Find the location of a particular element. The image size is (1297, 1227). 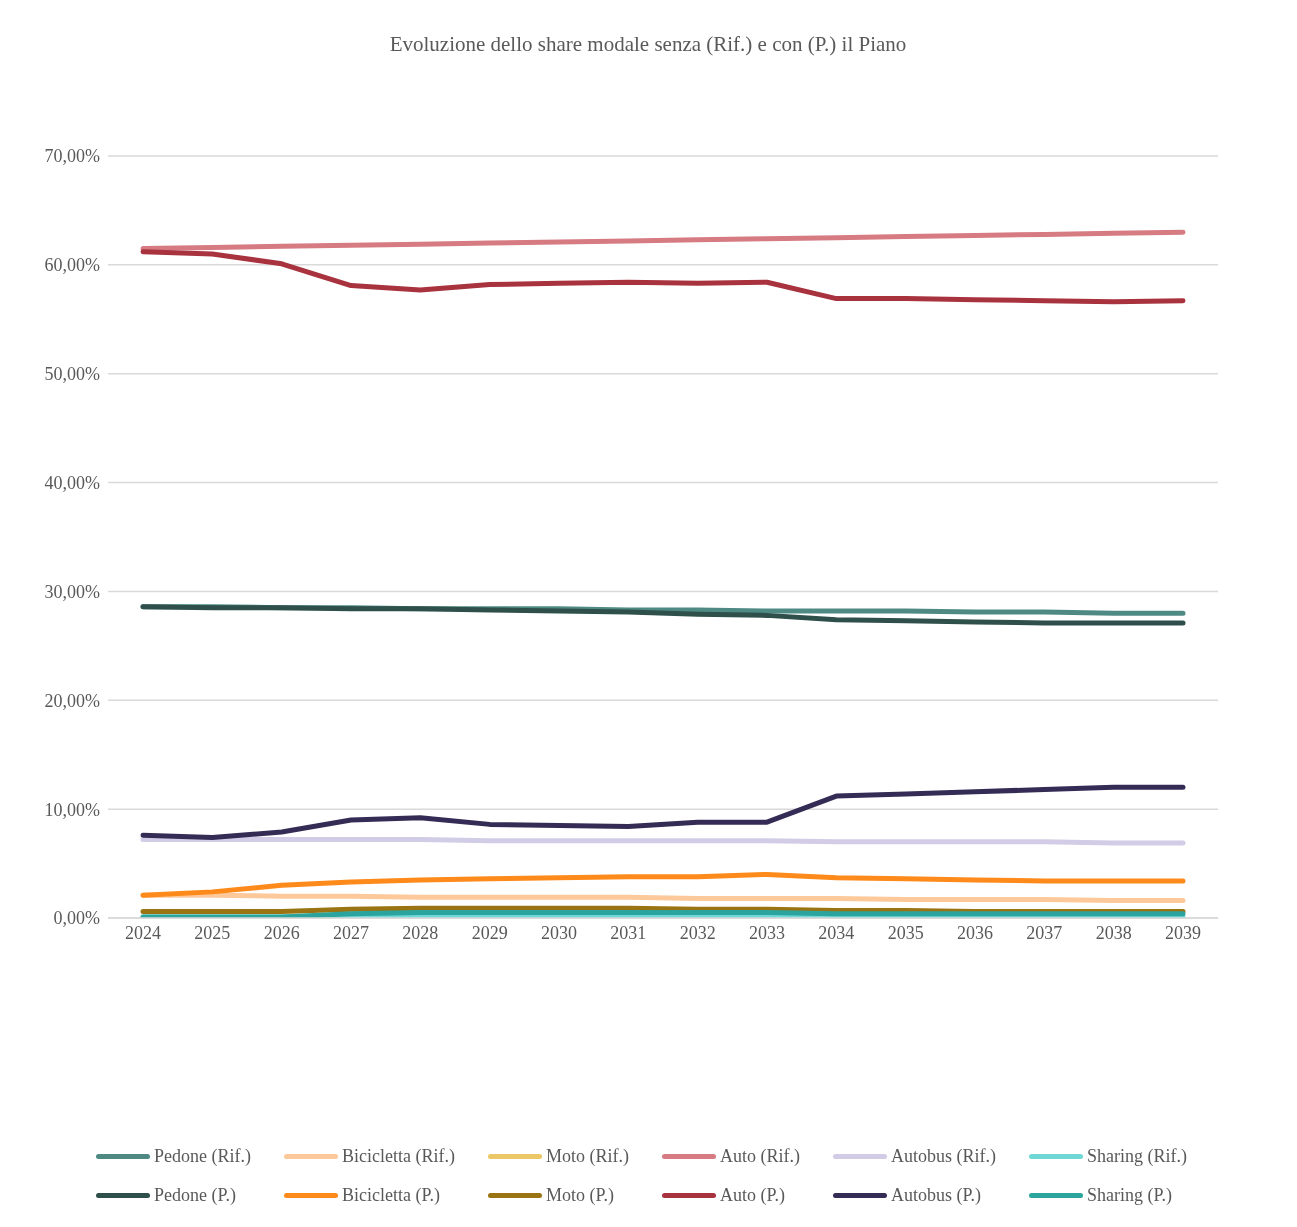

legend-label: Moto (P.) is located at coordinates (579, 1195).